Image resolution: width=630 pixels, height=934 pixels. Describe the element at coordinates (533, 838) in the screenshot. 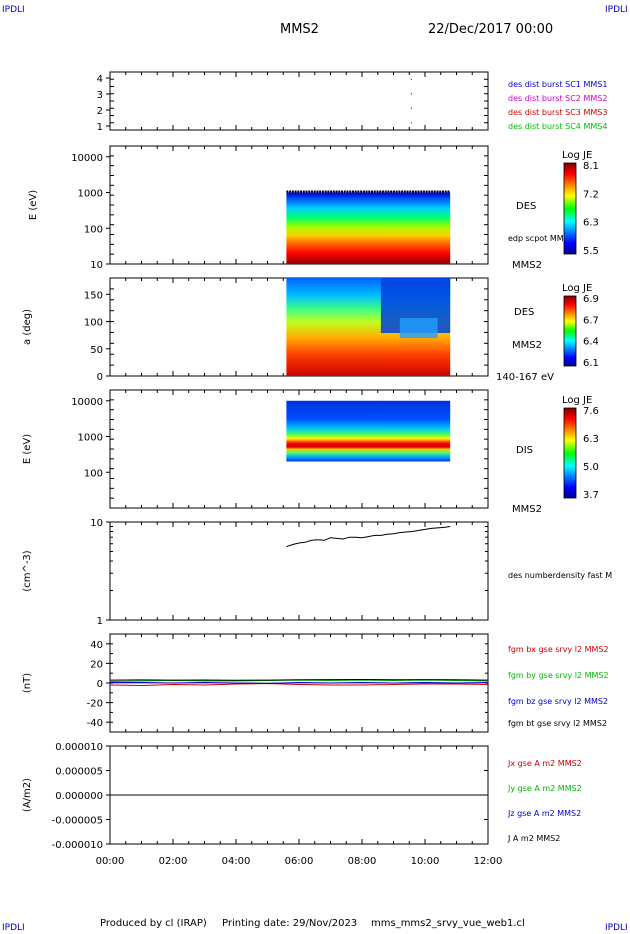

I see `series-label: J A m2 MMS2` at that location.